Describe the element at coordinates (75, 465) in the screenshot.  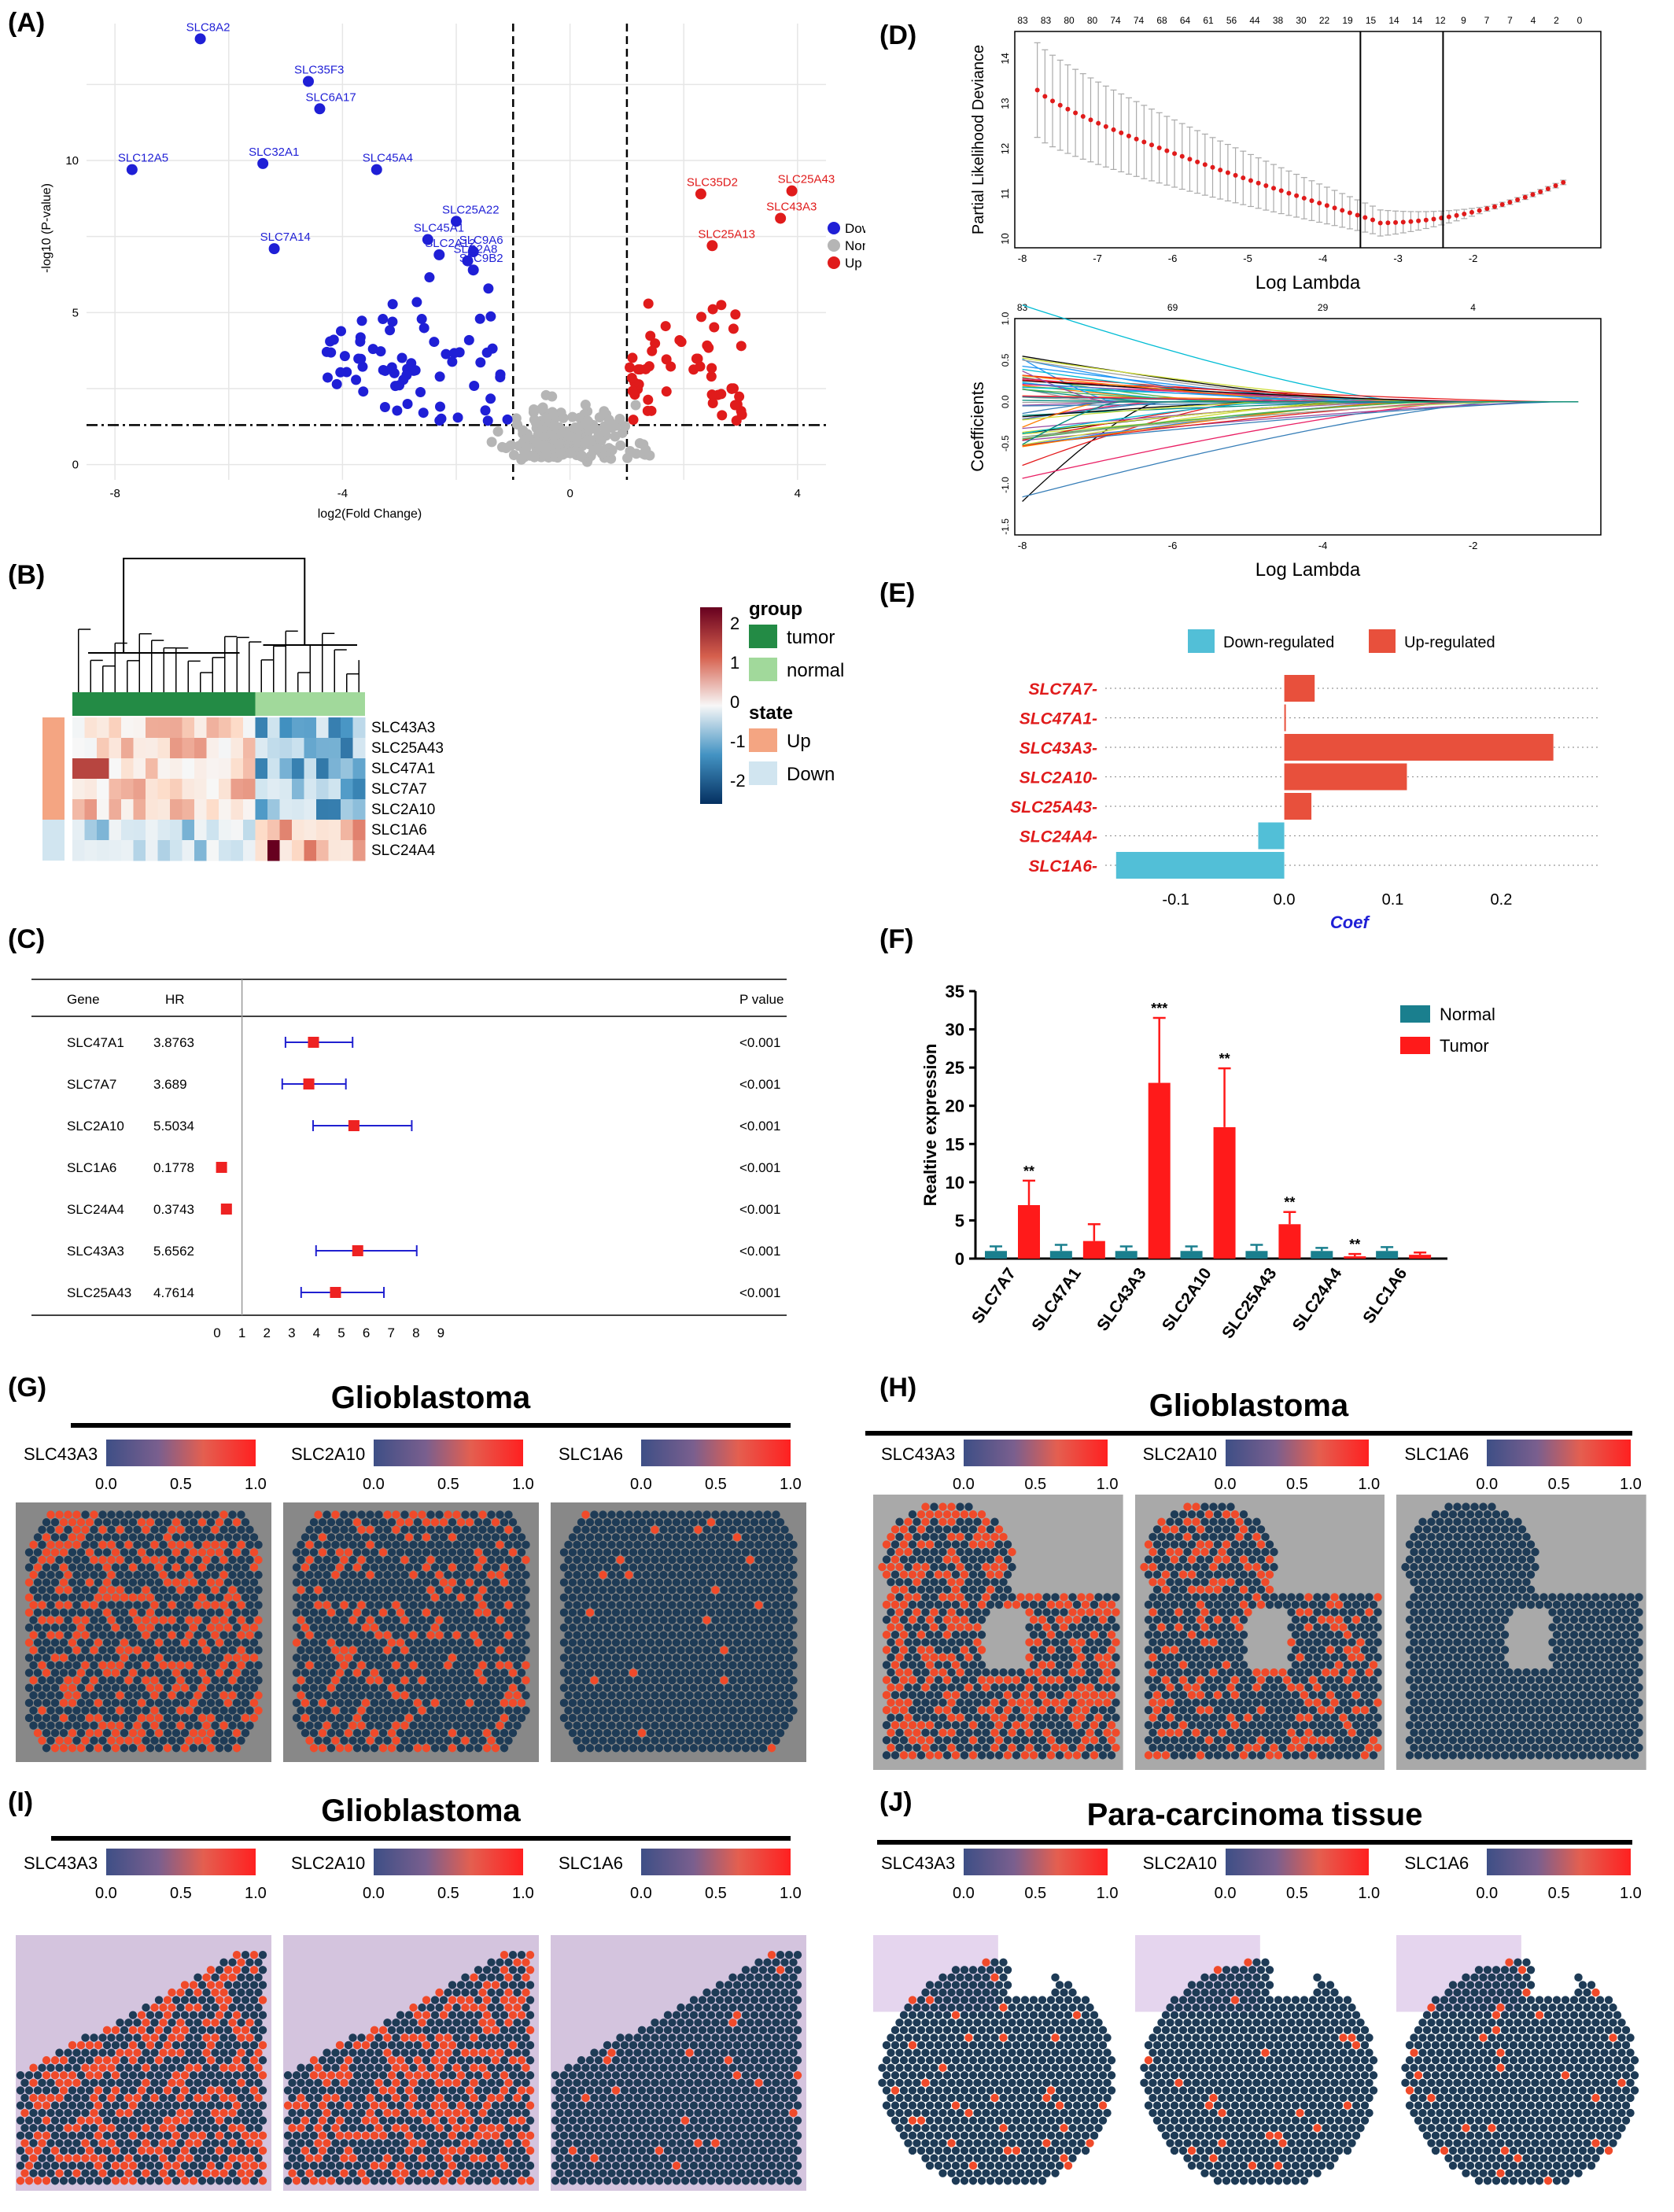
I see `y-tick-label: 0` at that location.